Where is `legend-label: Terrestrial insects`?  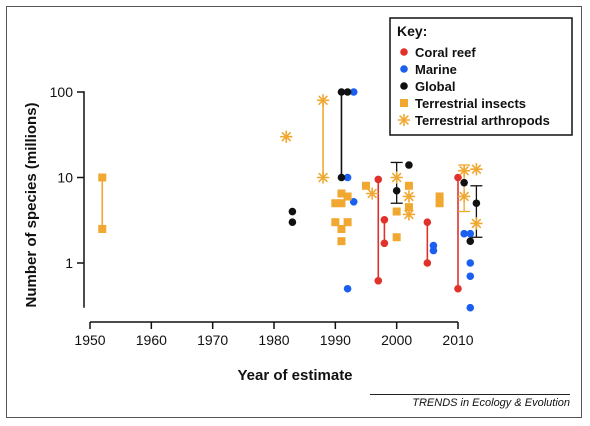 legend-label: Terrestrial insects is located at coordinates (470, 103).